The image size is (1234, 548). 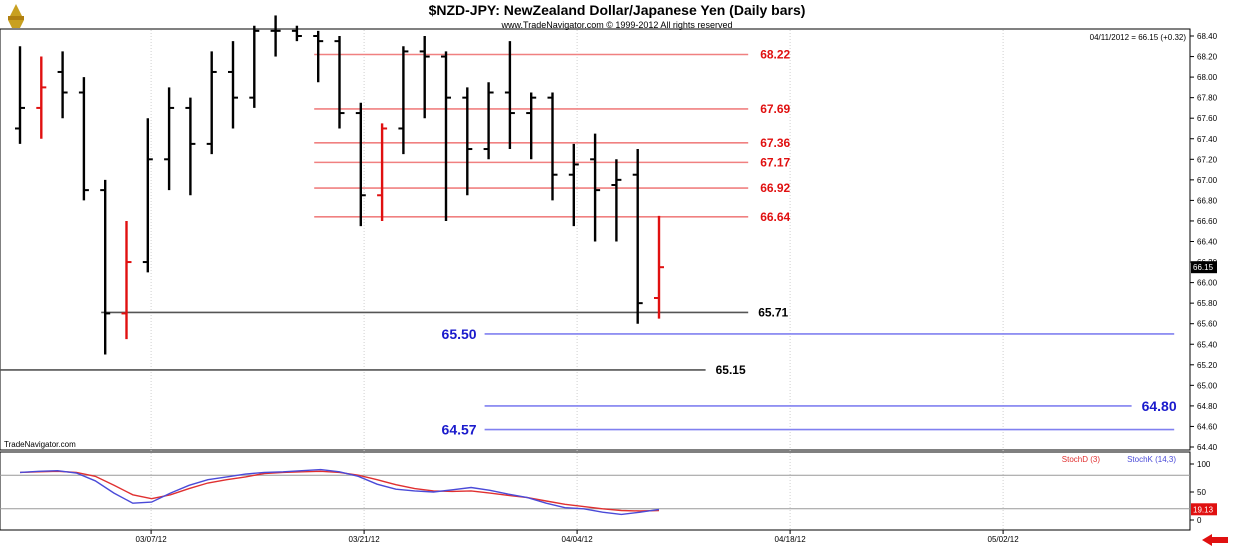 I want to click on price-tick-label: 65.80, so click(x=1207, y=303).